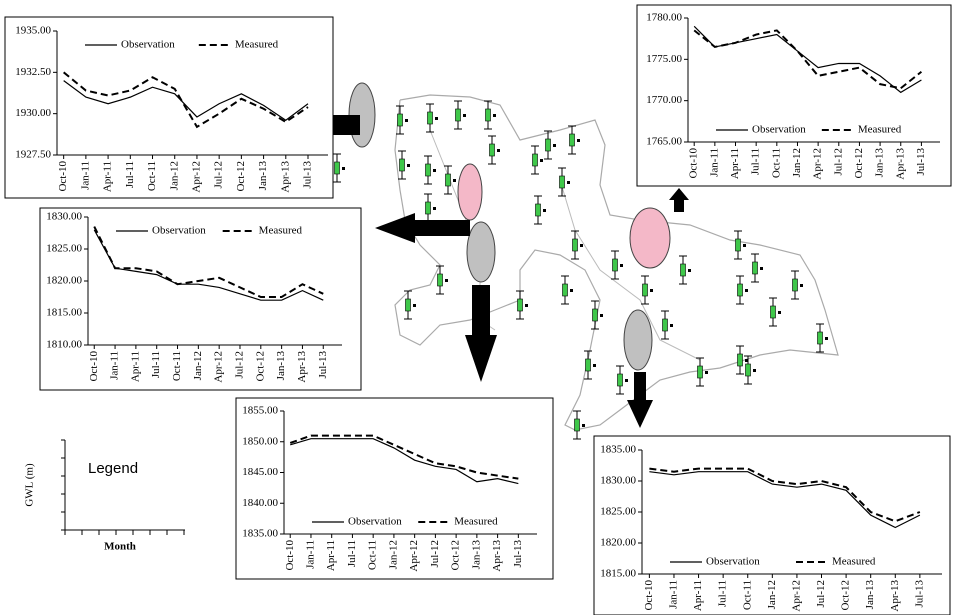  Describe the element at coordinates (64, 345) in the screenshot. I see `y-tick-label: 1810.00` at that location.